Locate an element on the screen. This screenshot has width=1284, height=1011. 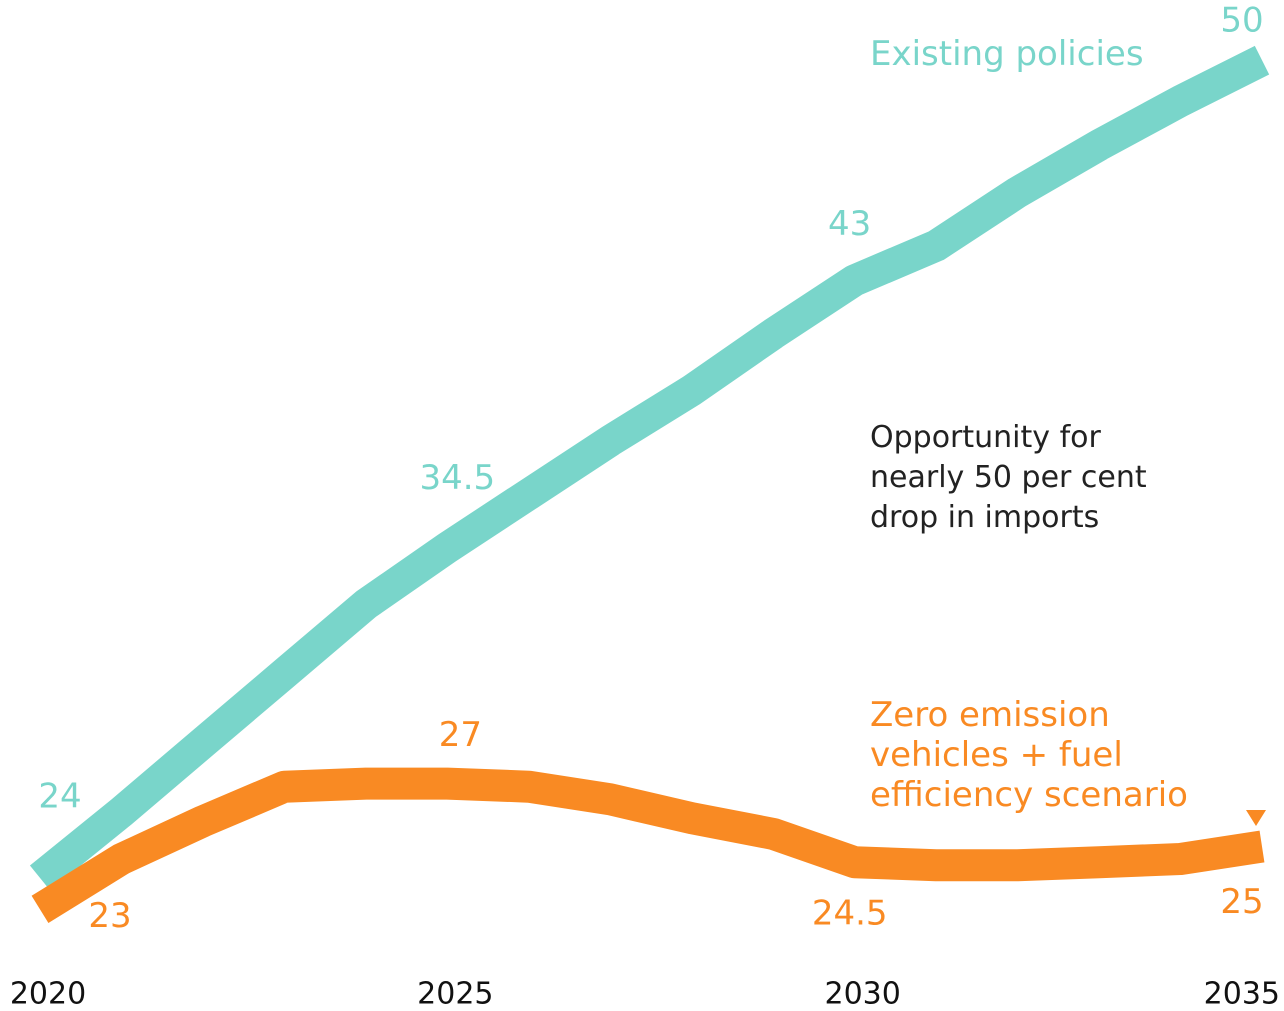
value-label: 27 is located at coordinates (460, 735).